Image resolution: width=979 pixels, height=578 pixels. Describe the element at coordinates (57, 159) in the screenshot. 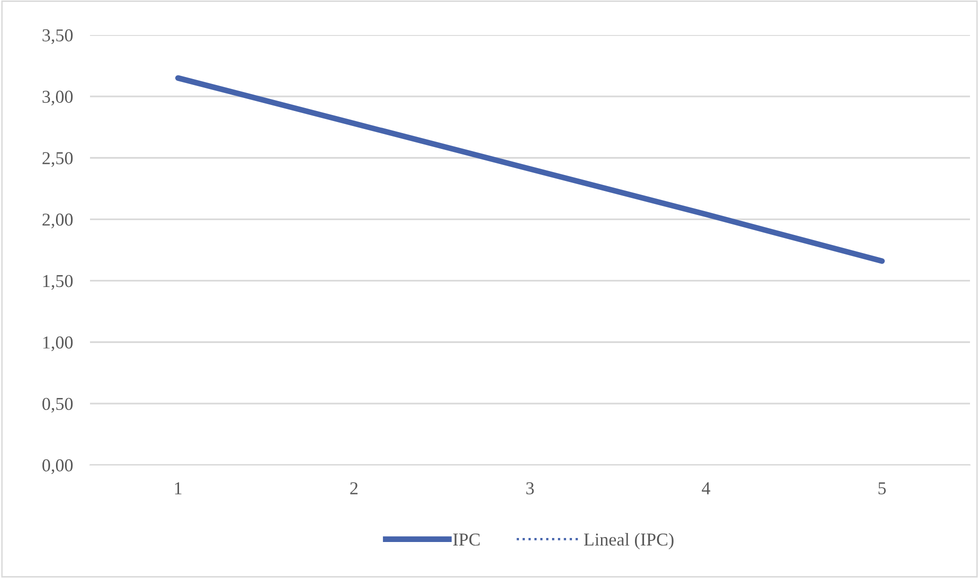

I see `y-tick-label: 2,50` at that location.